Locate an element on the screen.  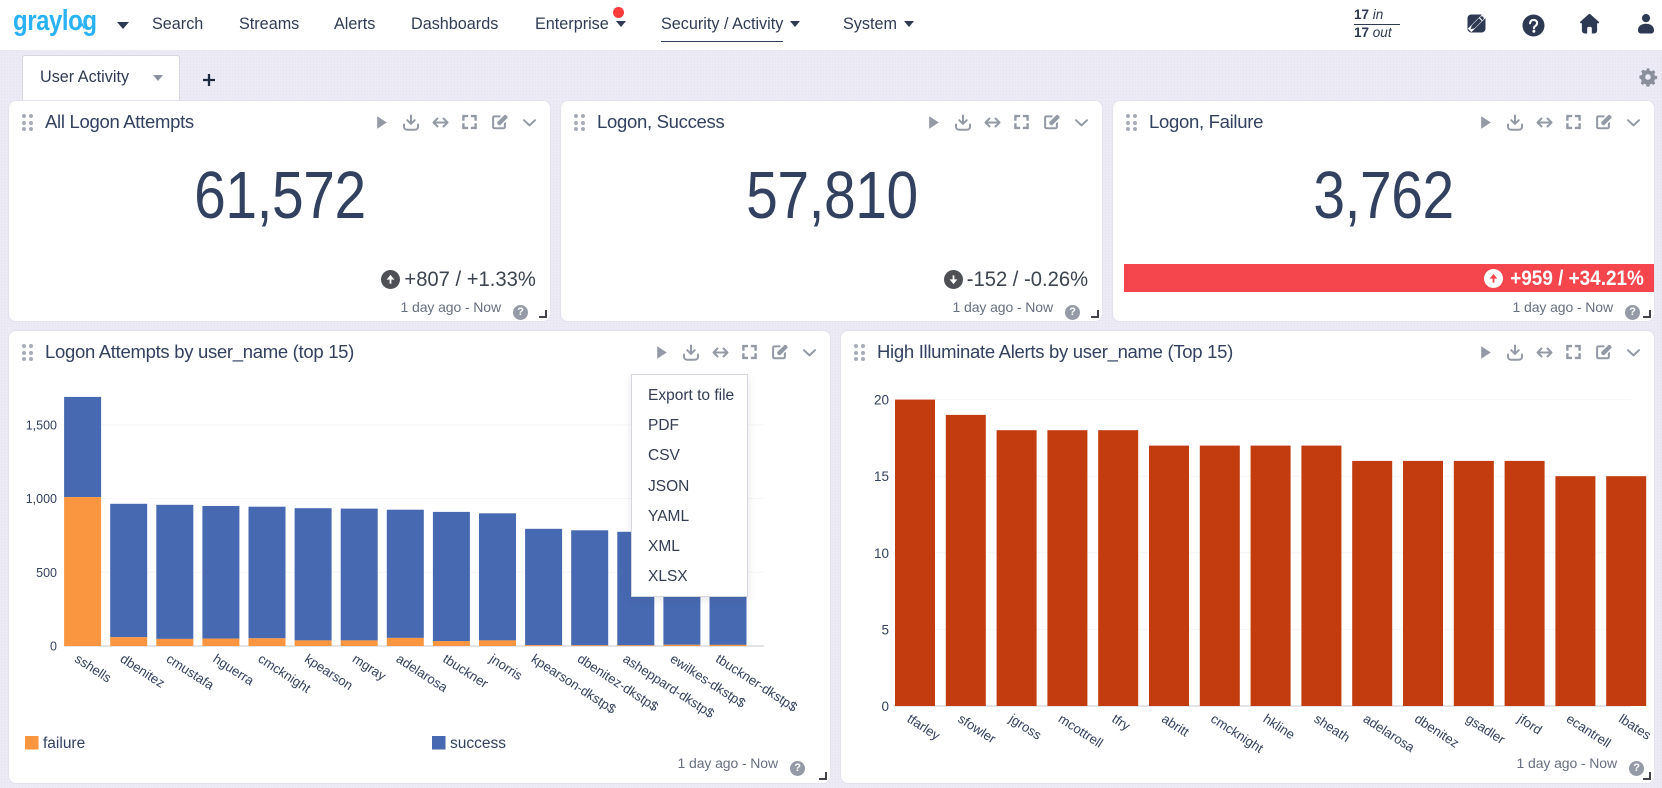
svg-text: tfry is located at coordinates (1121, 722).